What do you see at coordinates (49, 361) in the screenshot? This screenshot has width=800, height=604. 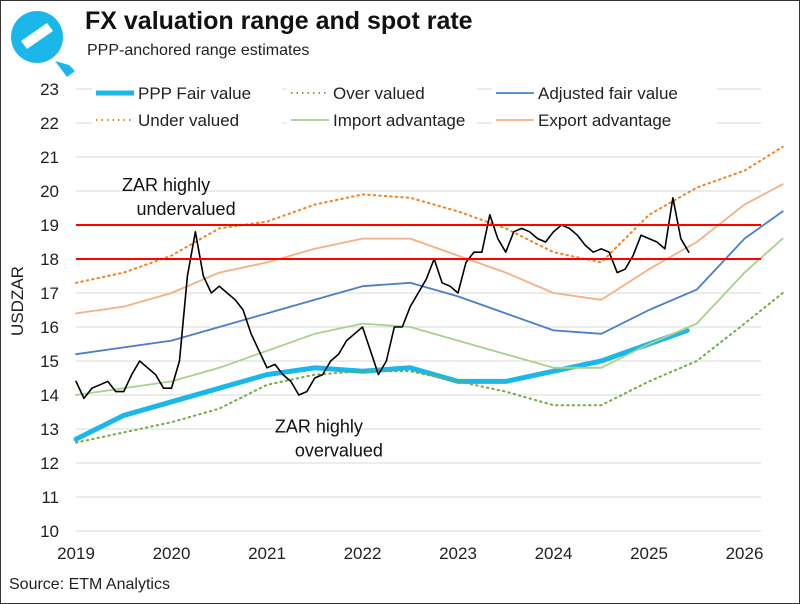 I see `y-tick-label: 15` at bounding box center [49, 361].